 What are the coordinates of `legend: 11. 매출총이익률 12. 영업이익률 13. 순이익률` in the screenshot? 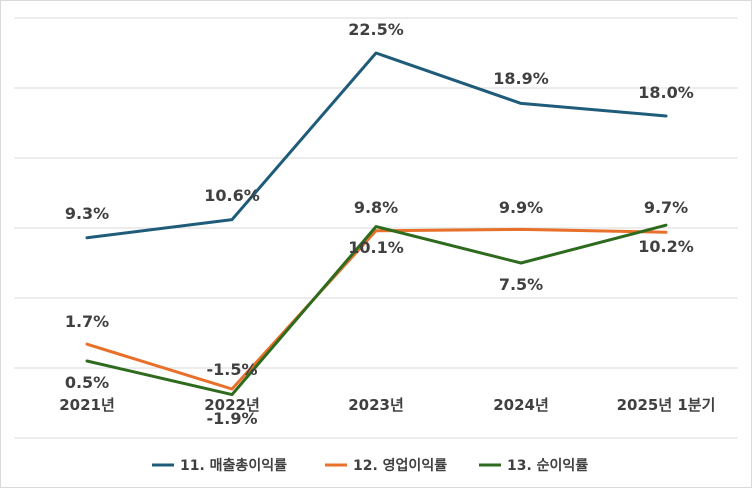 It's located at (370, 465).